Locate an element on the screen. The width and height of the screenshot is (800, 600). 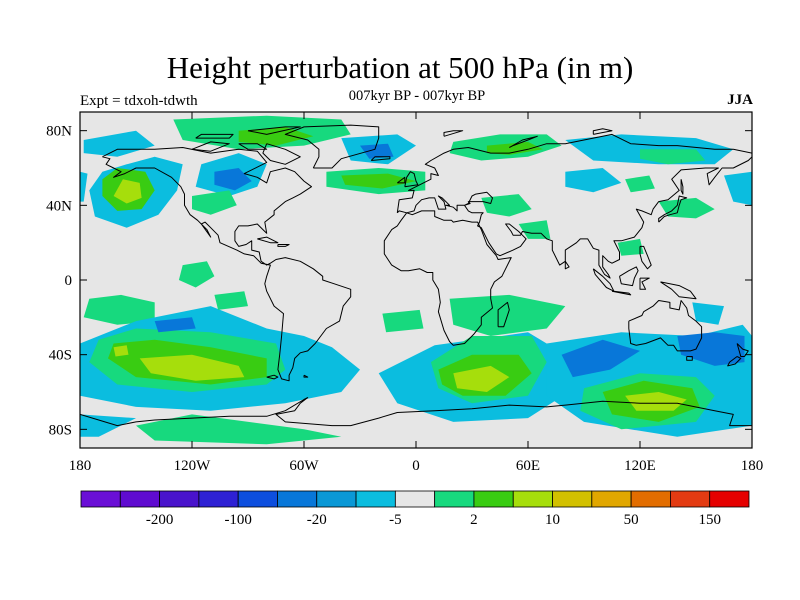
colorbar-label-4: 2 is located at coordinates (474, 520).